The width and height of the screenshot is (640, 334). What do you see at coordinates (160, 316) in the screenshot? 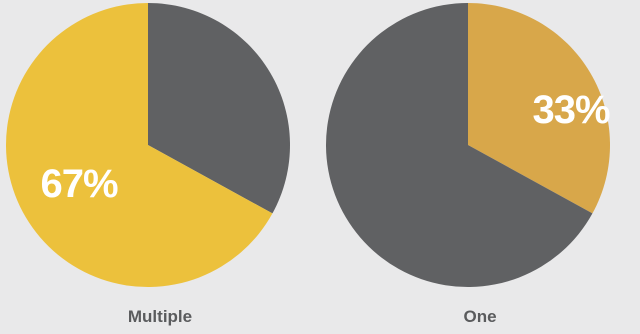
I see `category-label-multiple: Multiple` at bounding box center [160, 316].